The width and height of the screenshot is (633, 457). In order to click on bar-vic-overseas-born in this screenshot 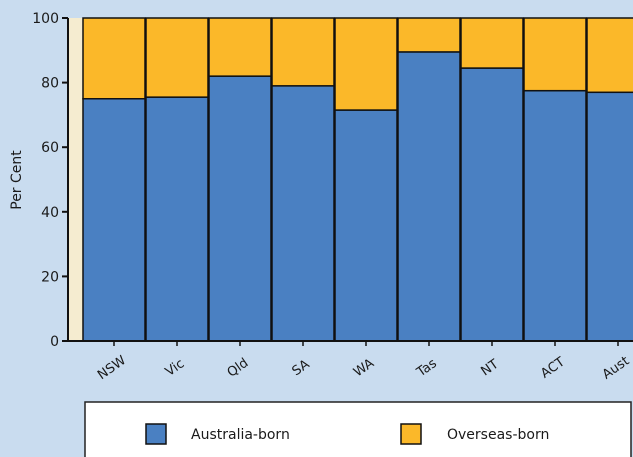, I will do `click(177, 57)`.